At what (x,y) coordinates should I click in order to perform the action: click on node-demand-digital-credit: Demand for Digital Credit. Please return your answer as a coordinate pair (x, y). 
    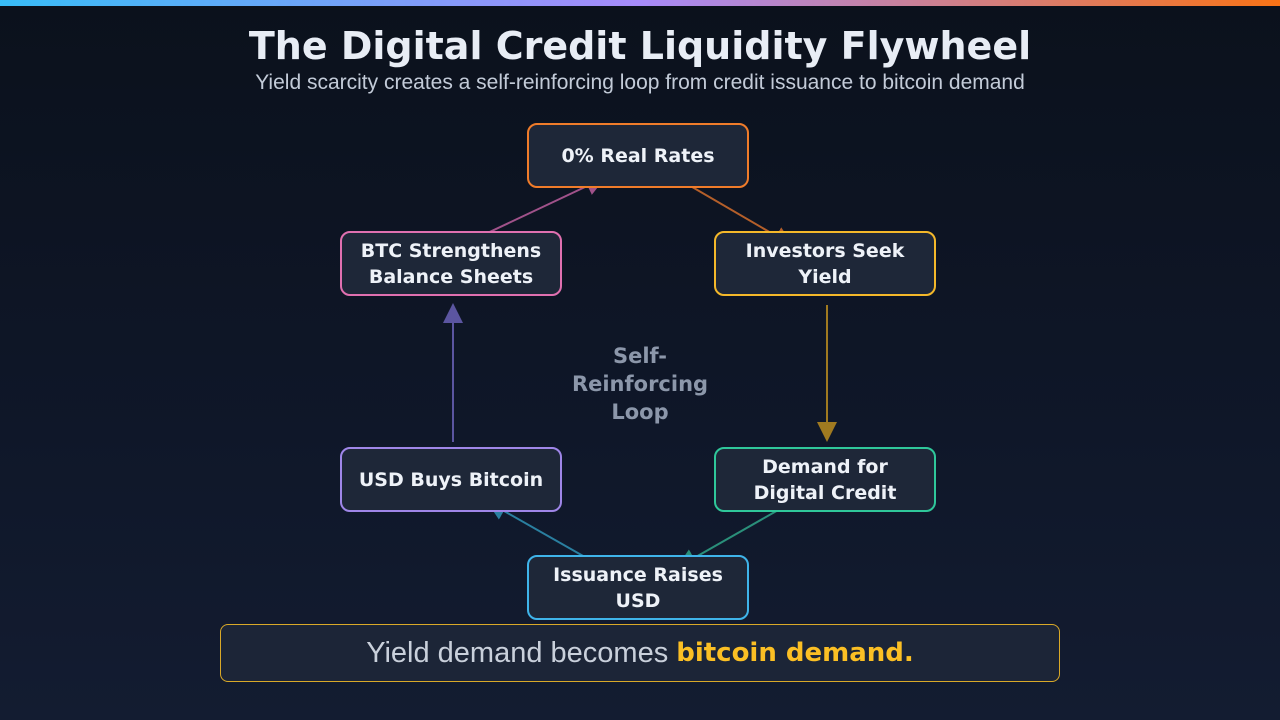
    Looking at the image, I should click on (825, 479).